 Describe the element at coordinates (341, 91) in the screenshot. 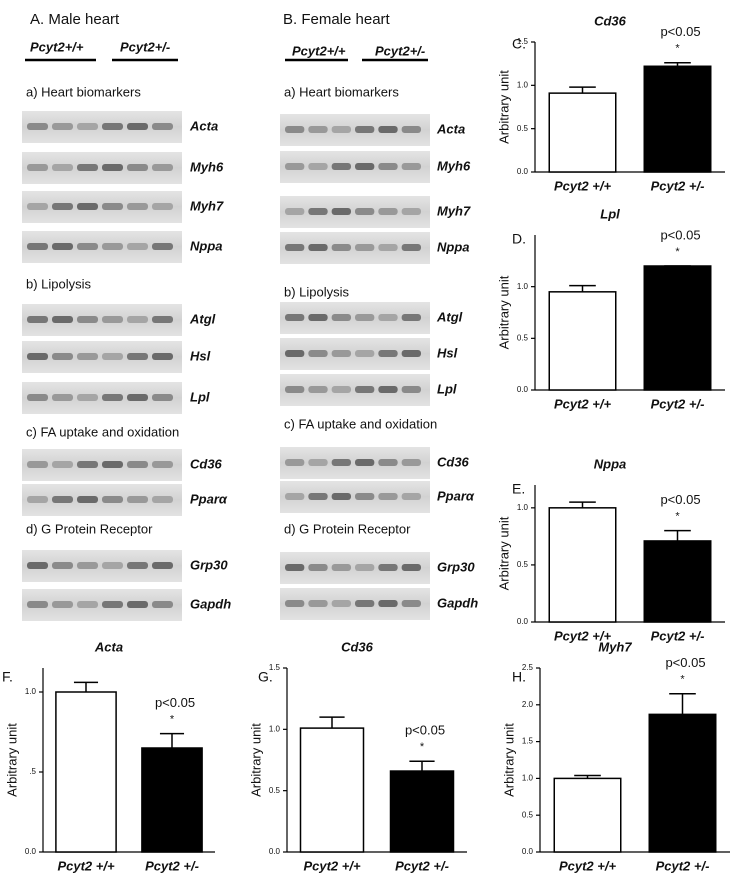

I see `section-title: a) Heart biomarkers` at that location.